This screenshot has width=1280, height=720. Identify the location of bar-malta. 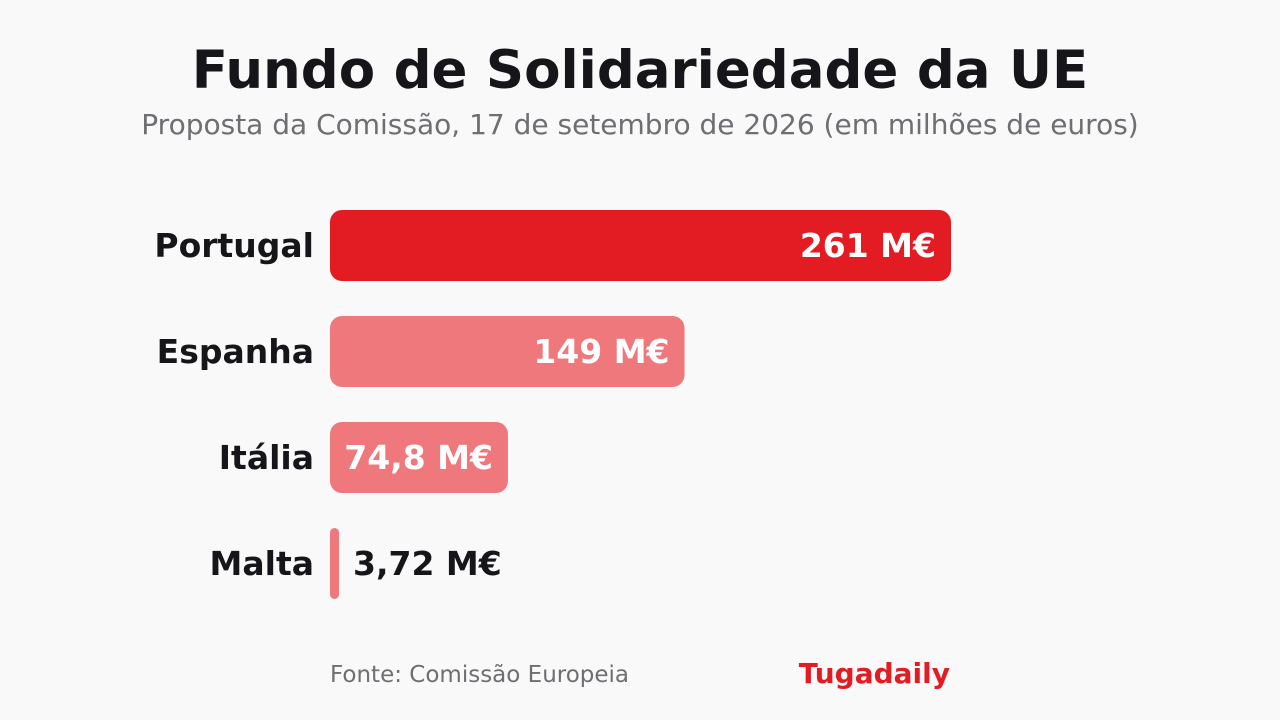
(334, 563).